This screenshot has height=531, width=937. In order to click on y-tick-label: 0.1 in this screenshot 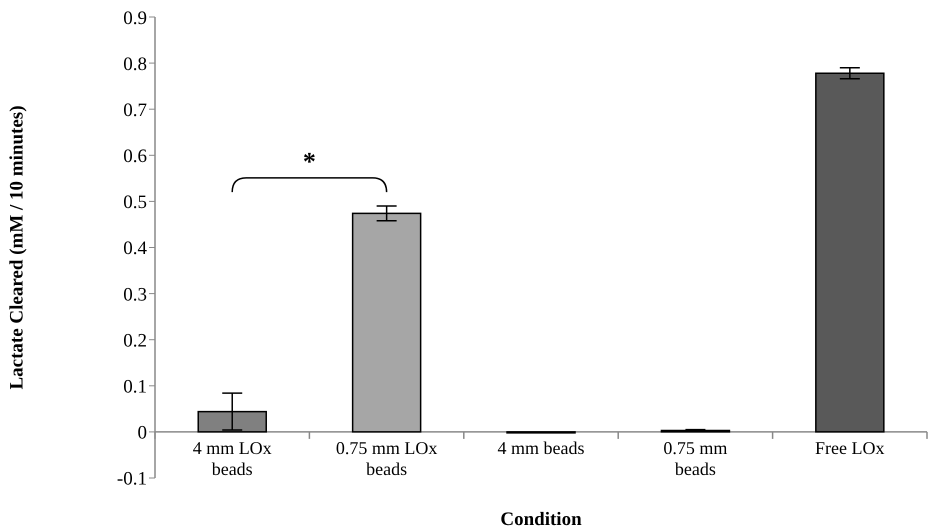, I will do `click(135, 387)`.